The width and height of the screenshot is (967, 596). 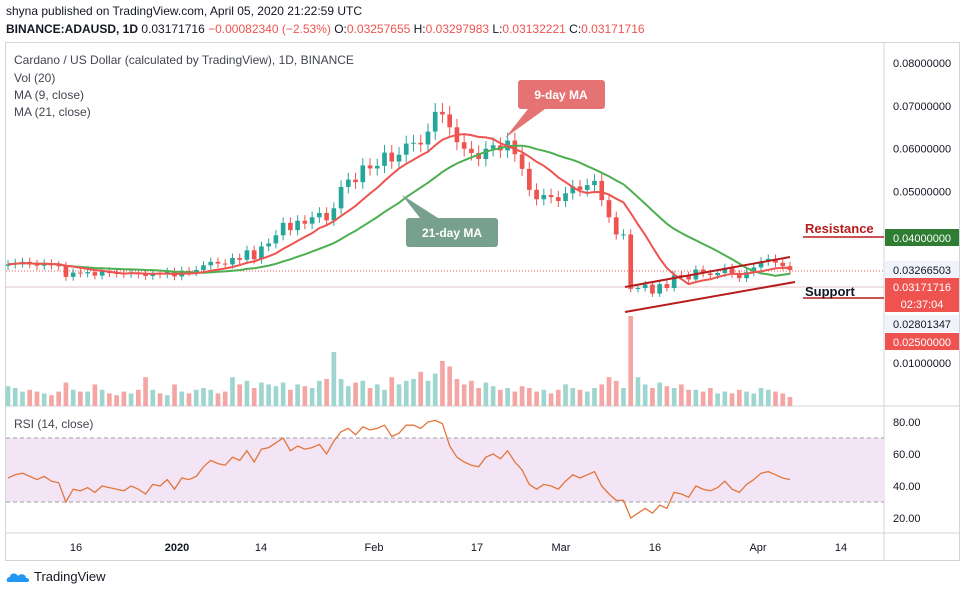 What do you see at coordinates (922, 193) in the screenshot?
I see `price-axis-tick: 0.05000000` at bounding box center [922, 193].